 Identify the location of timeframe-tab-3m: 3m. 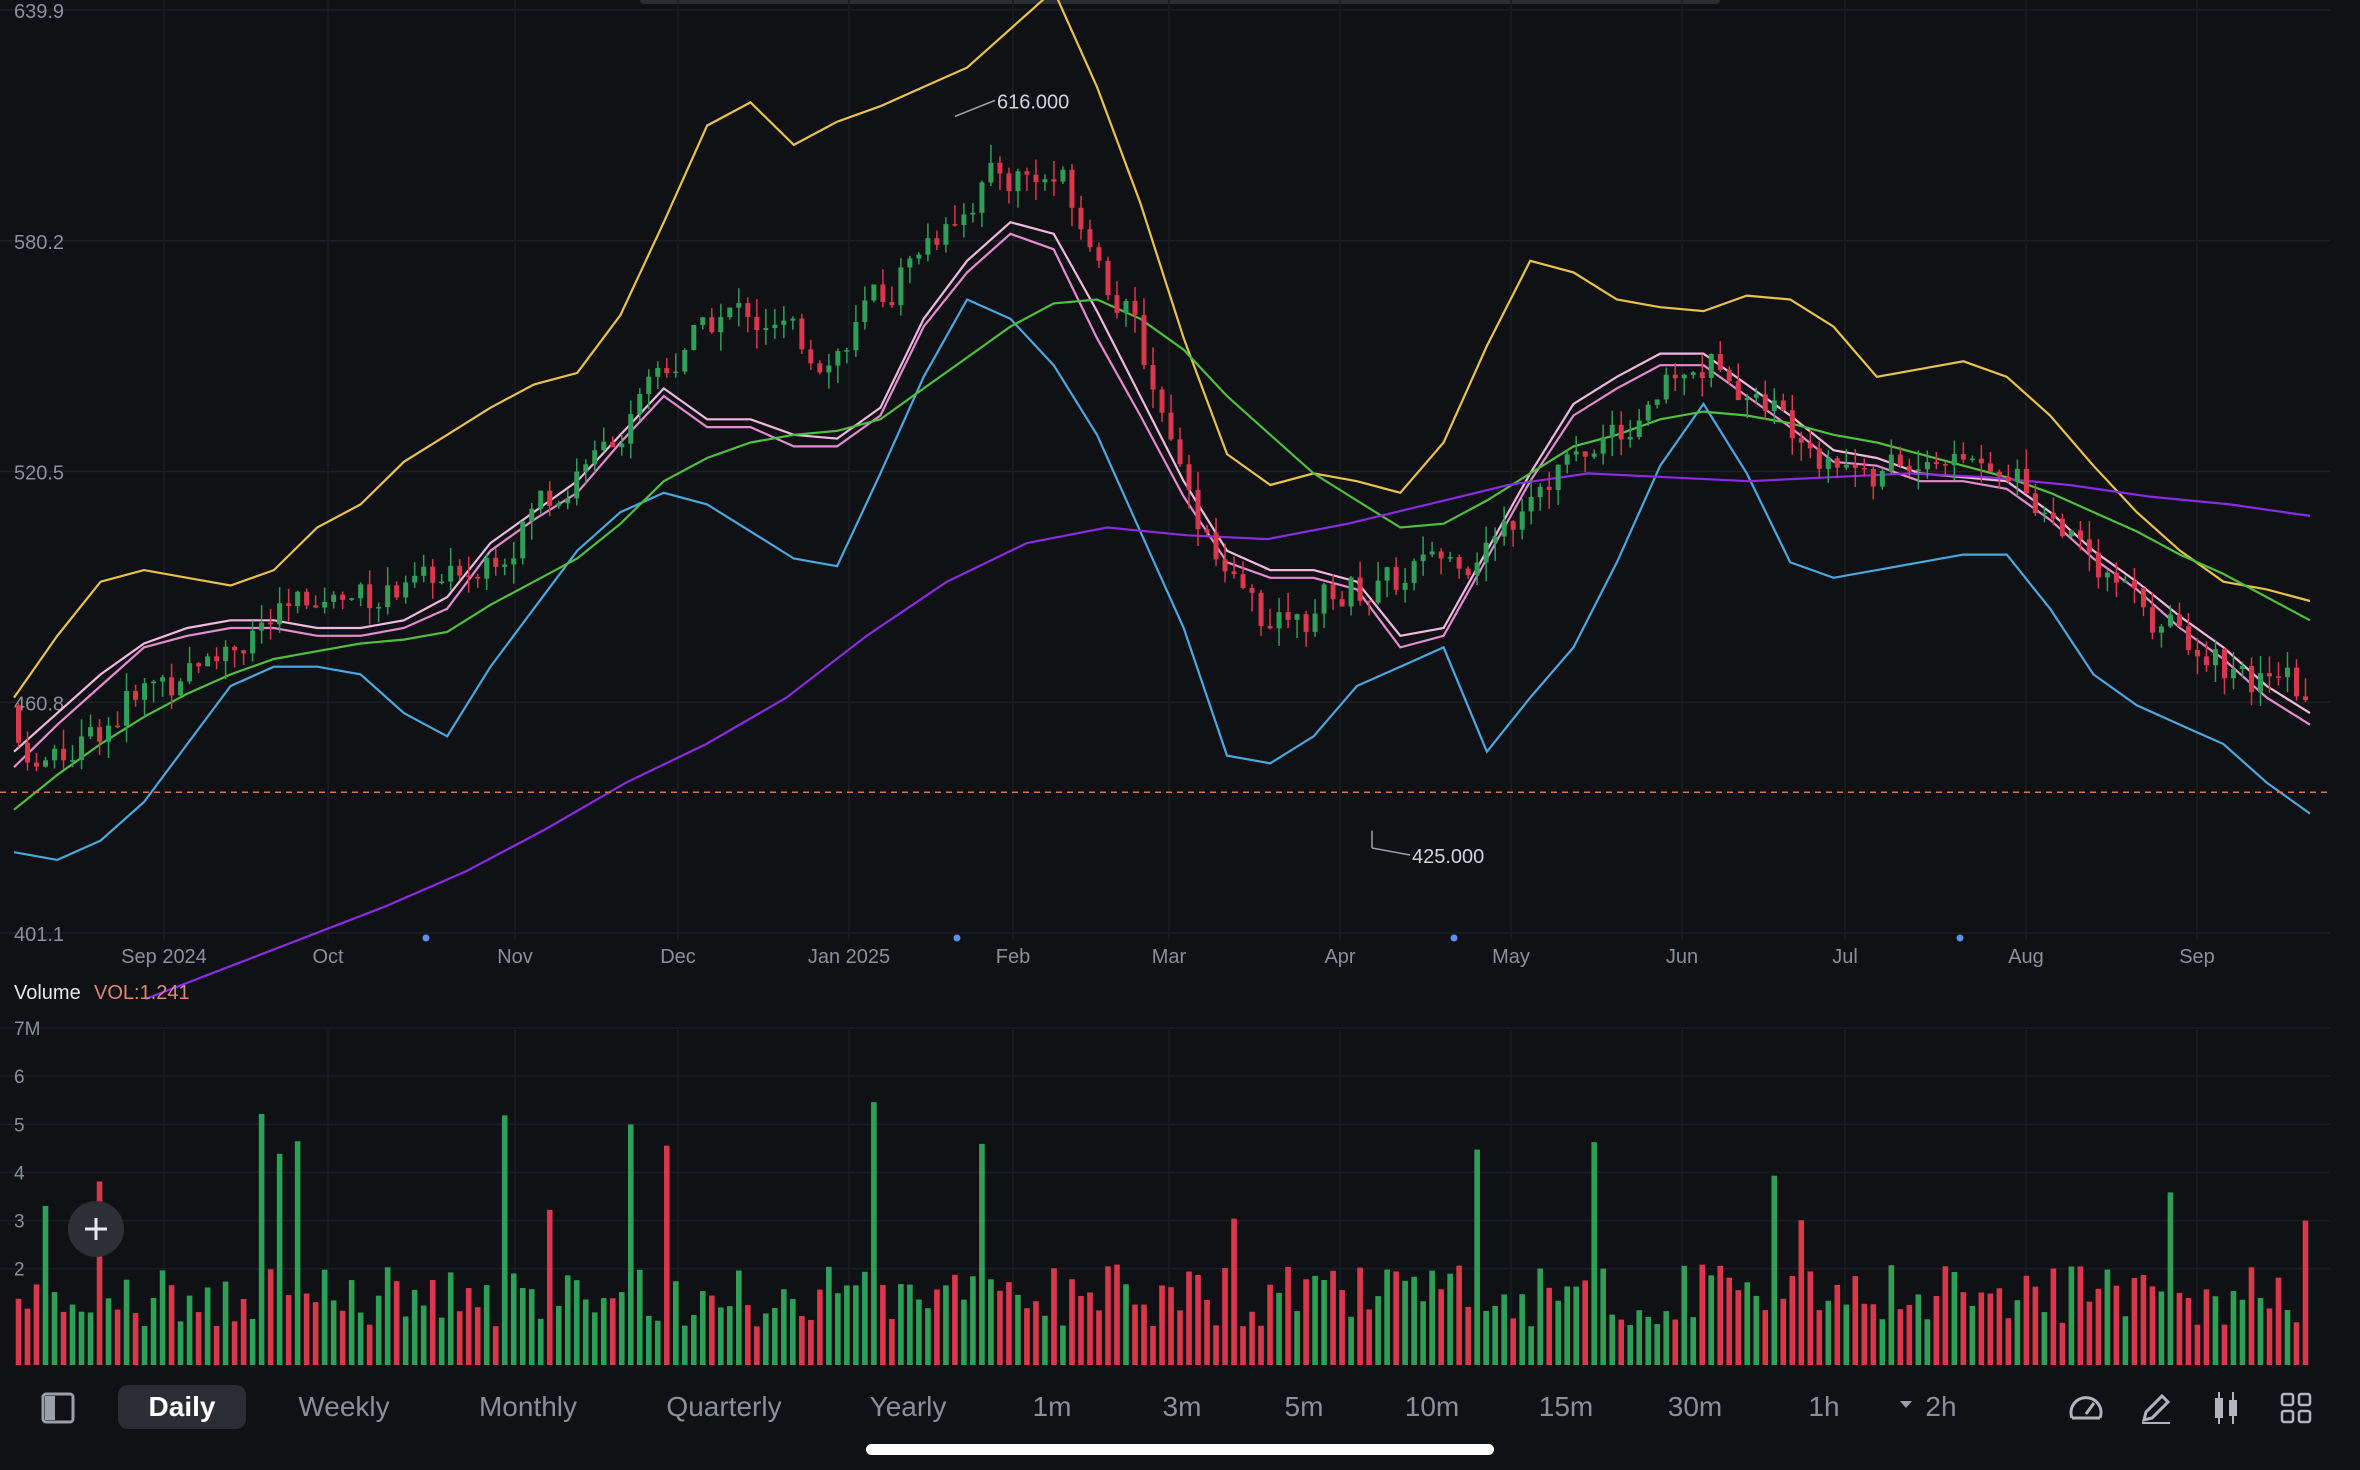
(1182, 1406).